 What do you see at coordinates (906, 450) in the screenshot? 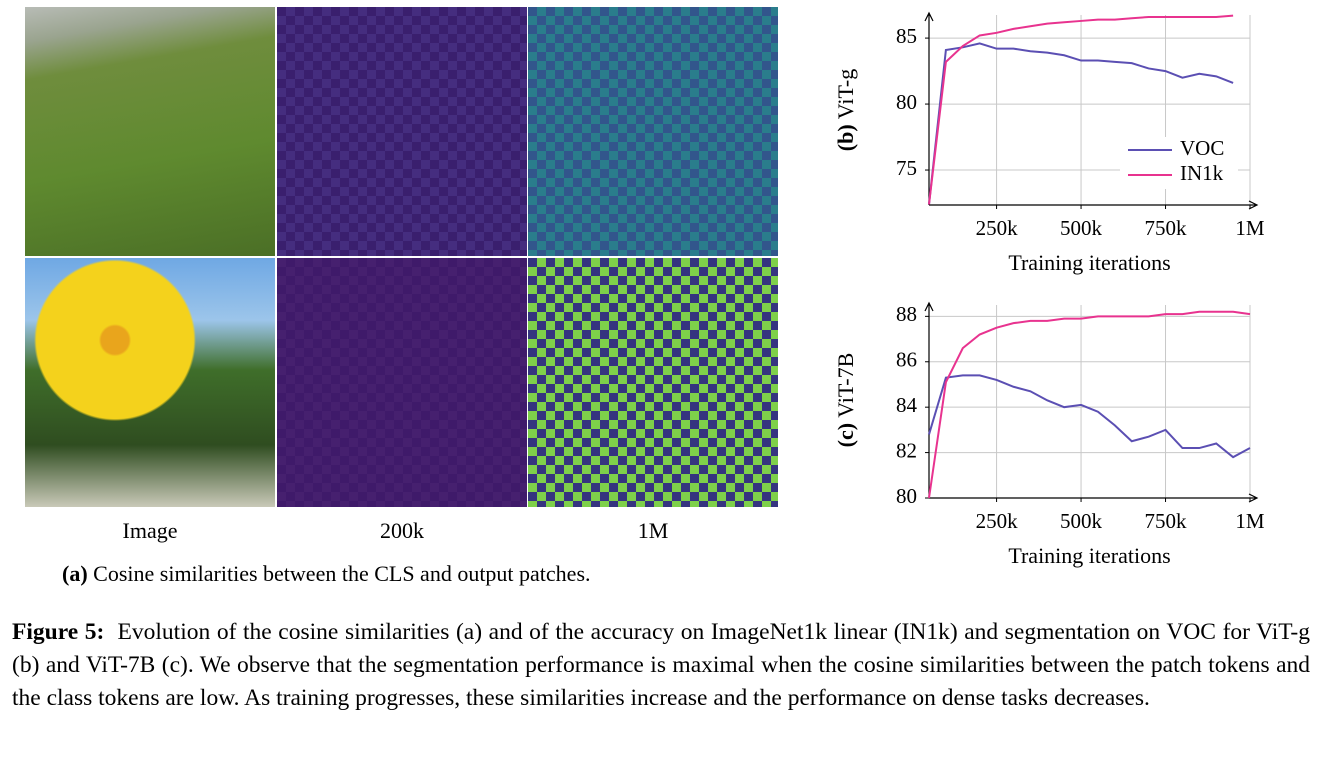
I see `y-tick-label: 82` at bounding box center [906, 450].